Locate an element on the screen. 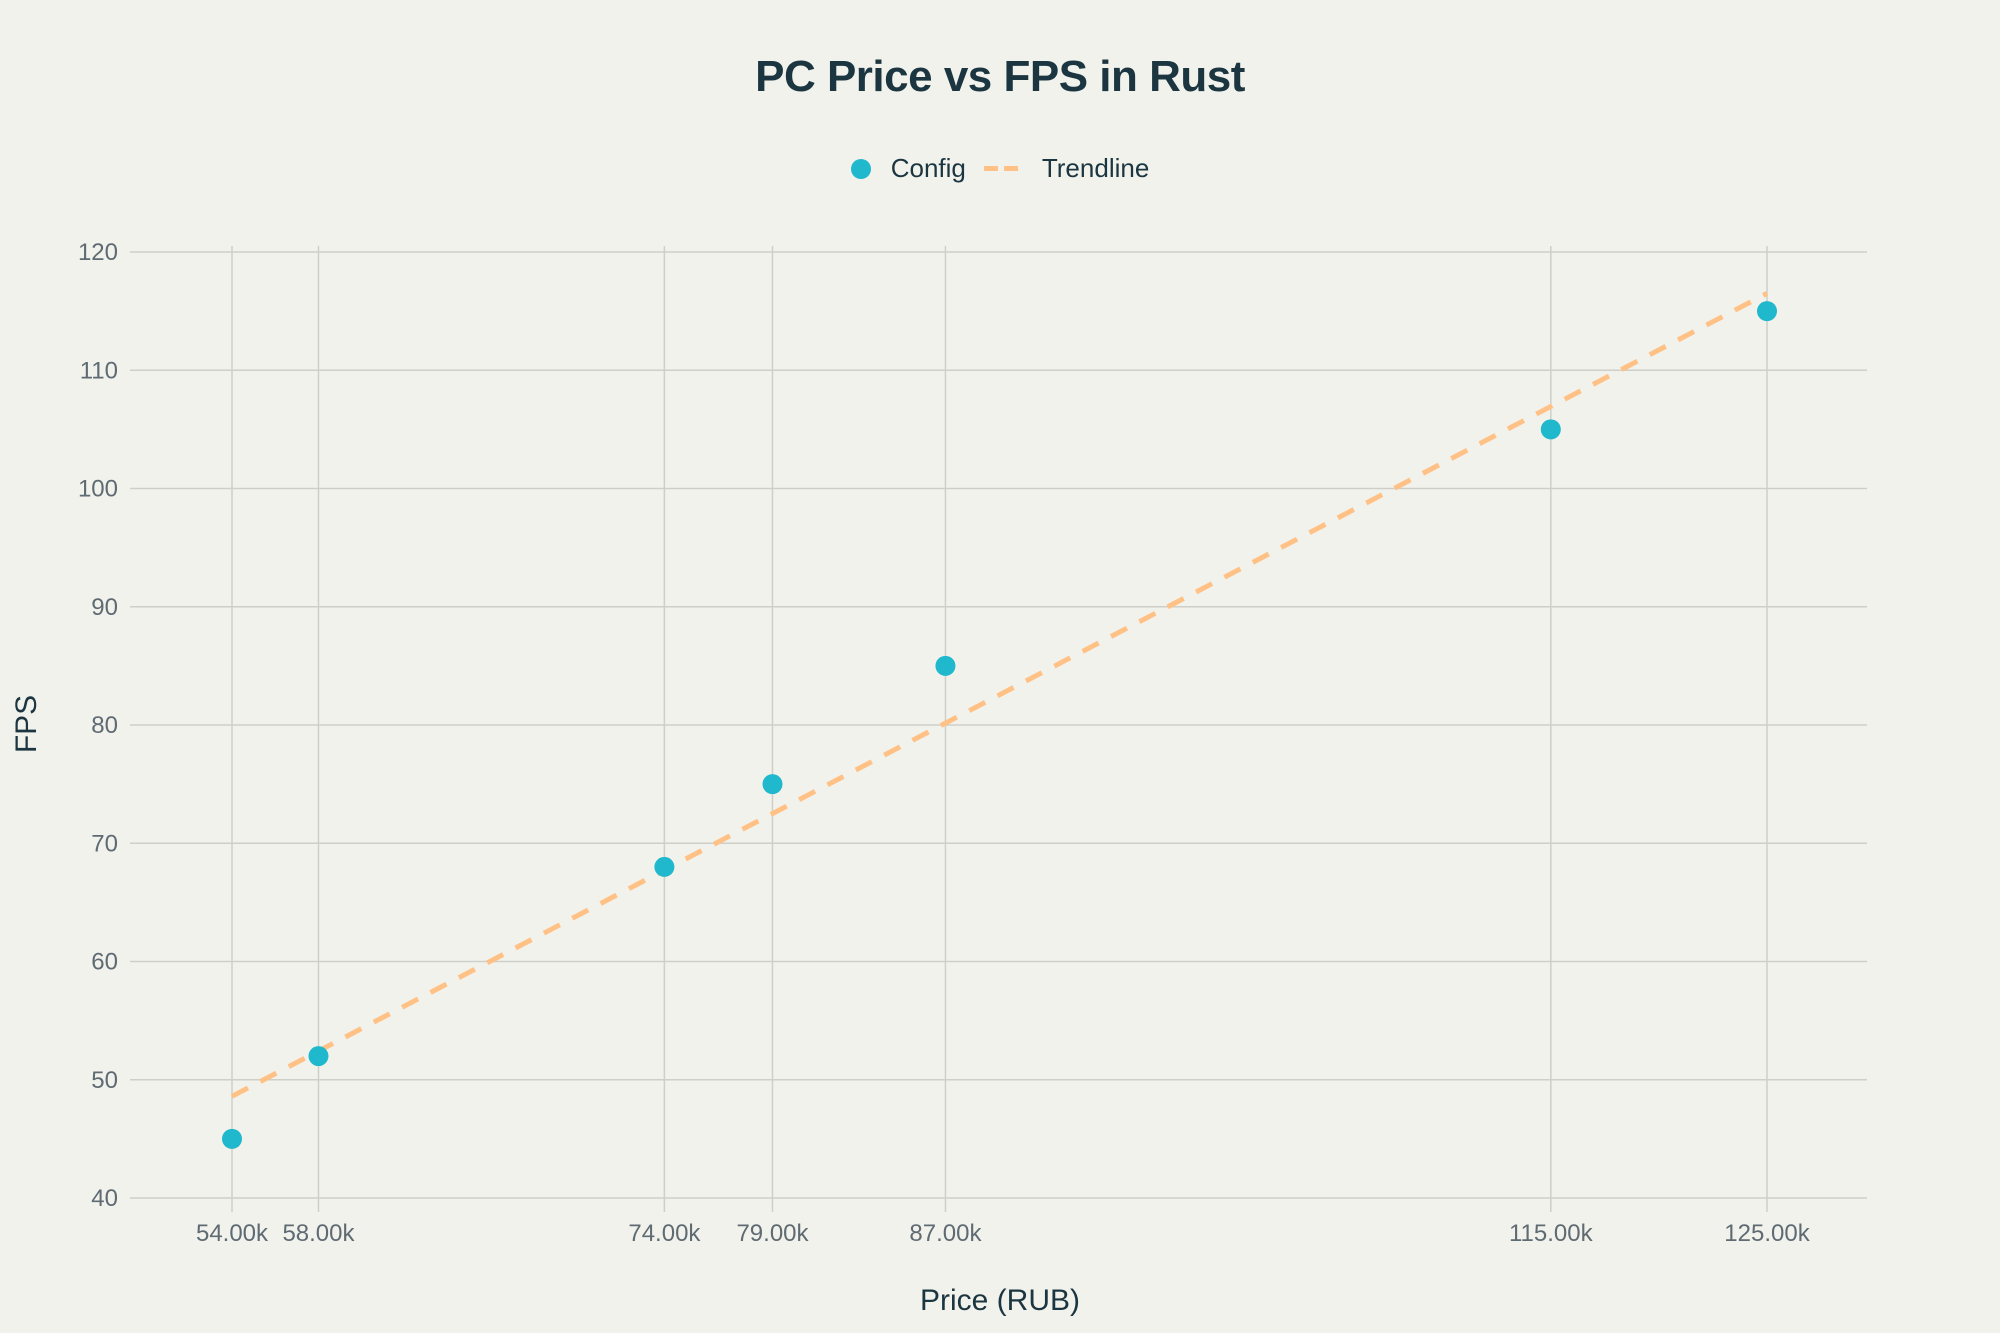  y-tick-label: 110 is located at coordinates (99, 370).